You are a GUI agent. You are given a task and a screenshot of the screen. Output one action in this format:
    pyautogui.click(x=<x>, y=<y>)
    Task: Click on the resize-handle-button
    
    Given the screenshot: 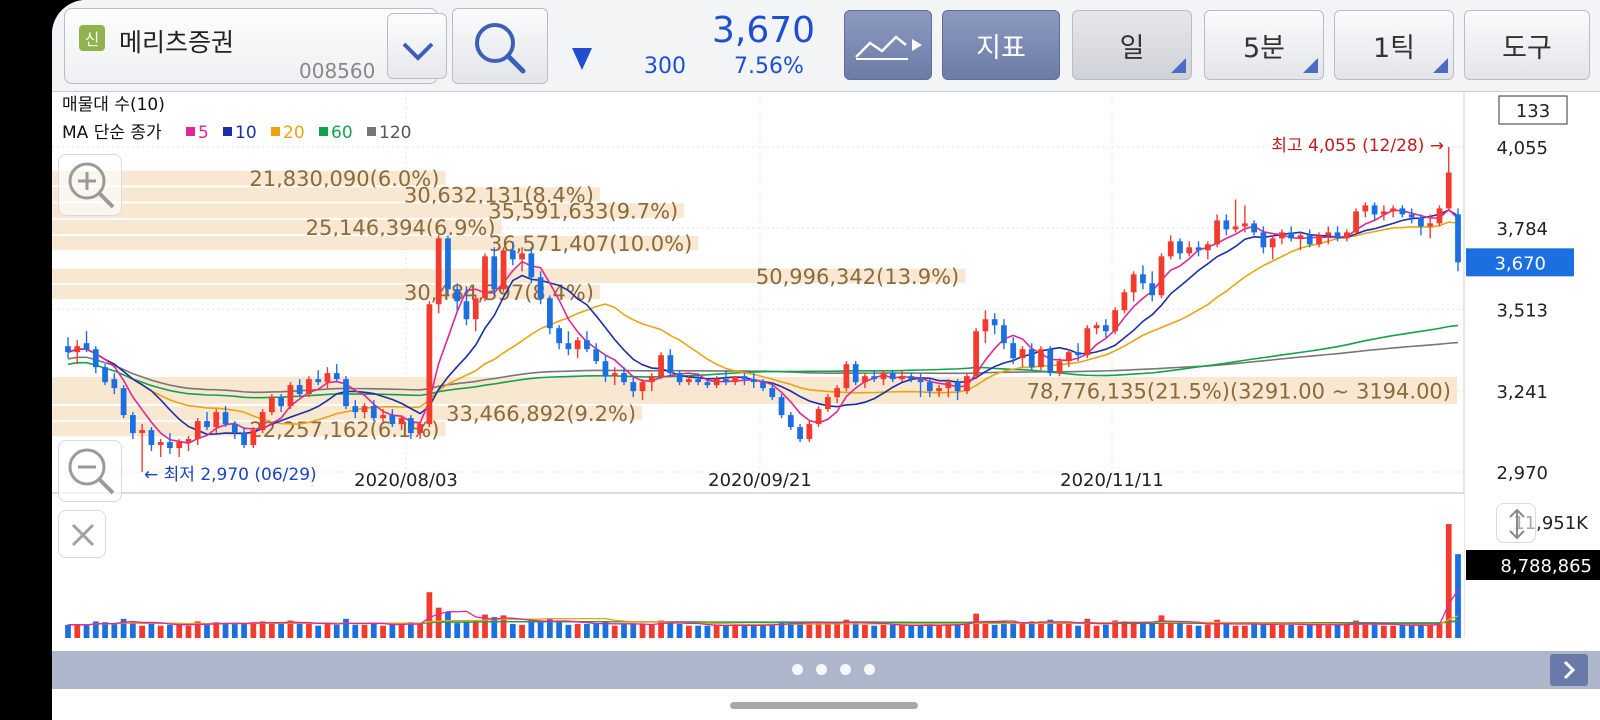 What is the action you would take?
    pyautogui.click(x=1516, y=523)
    